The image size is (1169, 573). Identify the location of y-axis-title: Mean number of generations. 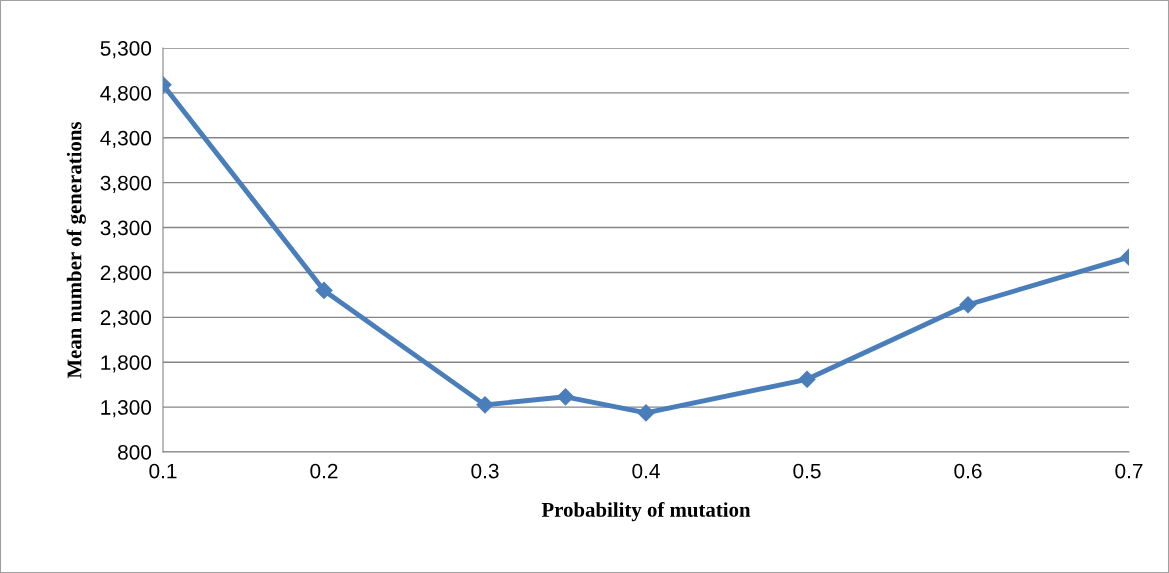
(76, 250).